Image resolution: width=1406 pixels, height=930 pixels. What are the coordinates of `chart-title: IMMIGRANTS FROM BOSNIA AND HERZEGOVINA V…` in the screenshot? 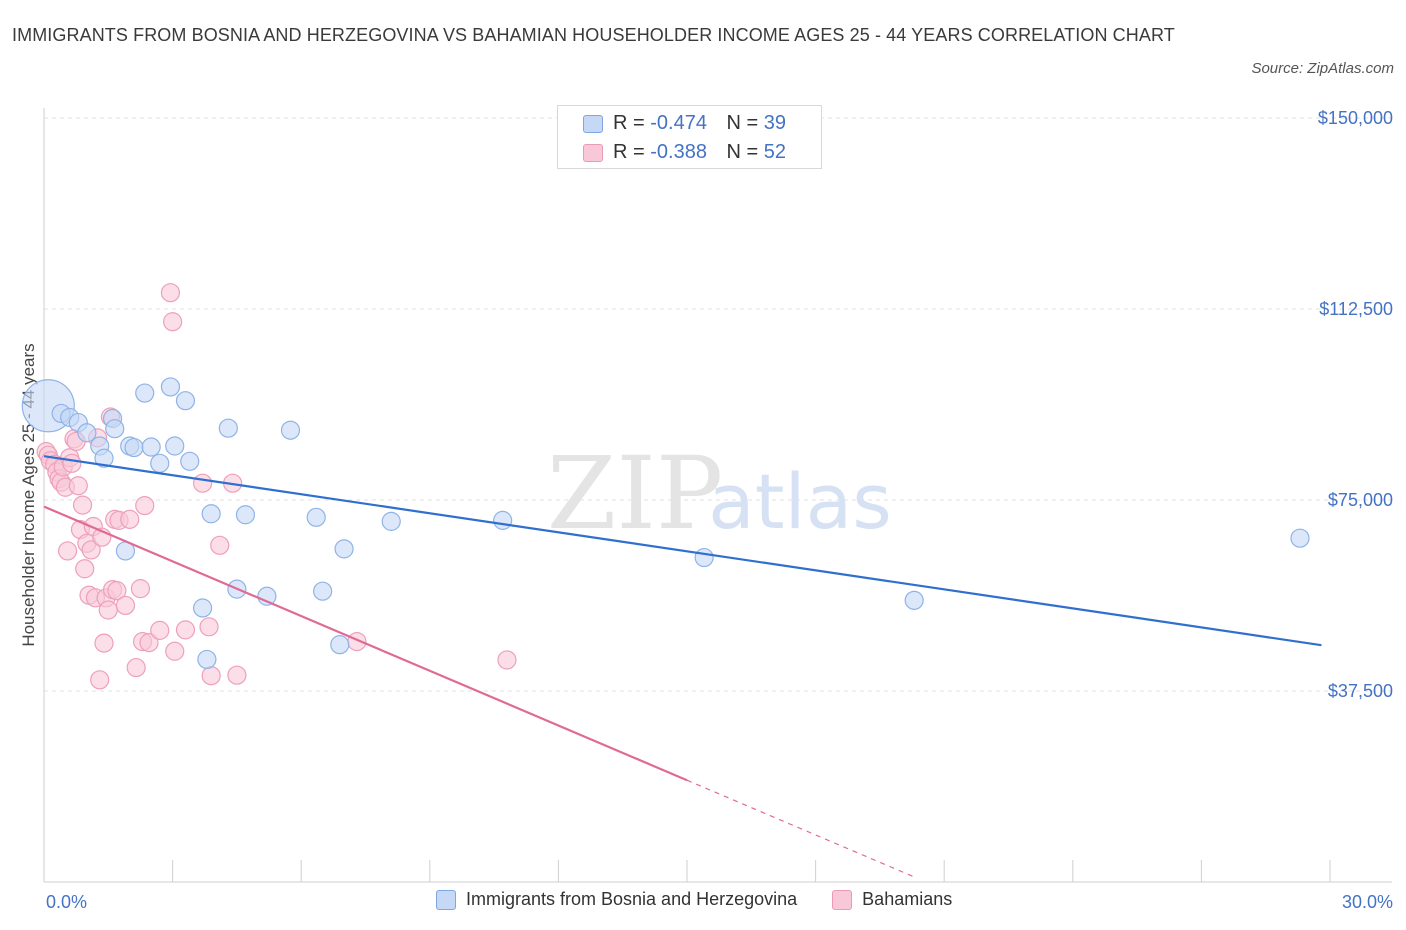 It's located at (593, 35).